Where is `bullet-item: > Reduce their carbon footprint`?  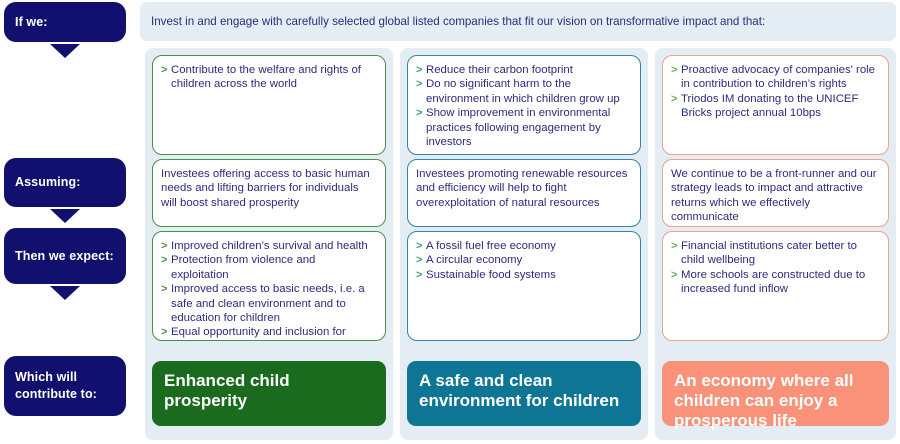
bullet-item: > Reduce their carbon footprint is located at coordinates (523, 70).